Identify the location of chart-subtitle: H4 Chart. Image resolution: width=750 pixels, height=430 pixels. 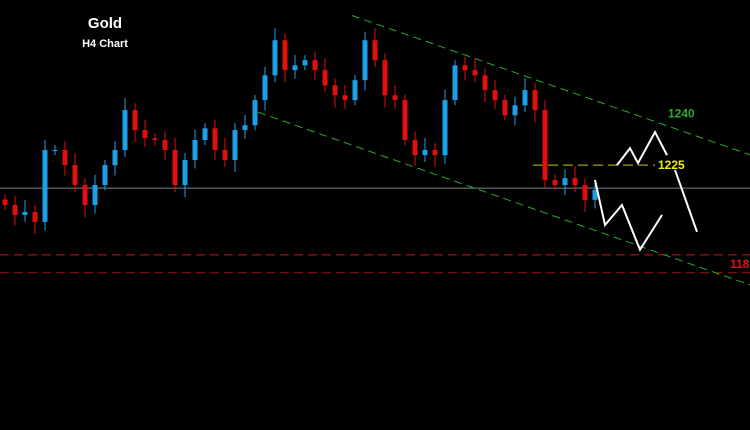
(105, 44).